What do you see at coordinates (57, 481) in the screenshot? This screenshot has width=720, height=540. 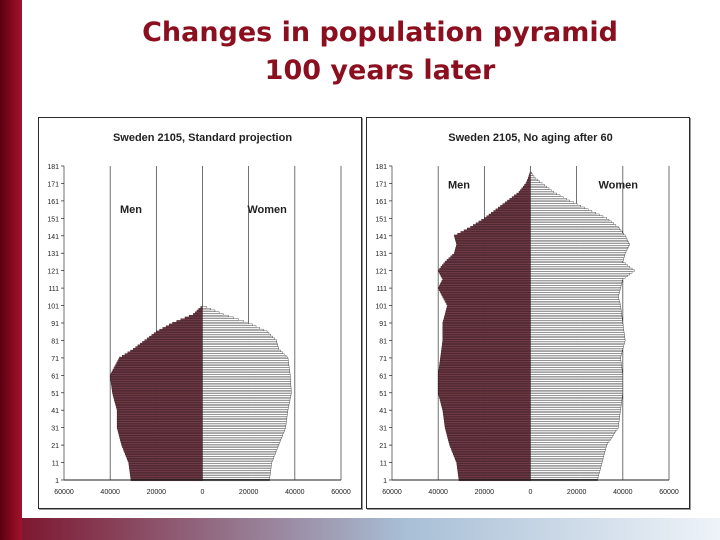 I see `chart-0-age-tick-label-1: 1` at bounding box center [57, 481].